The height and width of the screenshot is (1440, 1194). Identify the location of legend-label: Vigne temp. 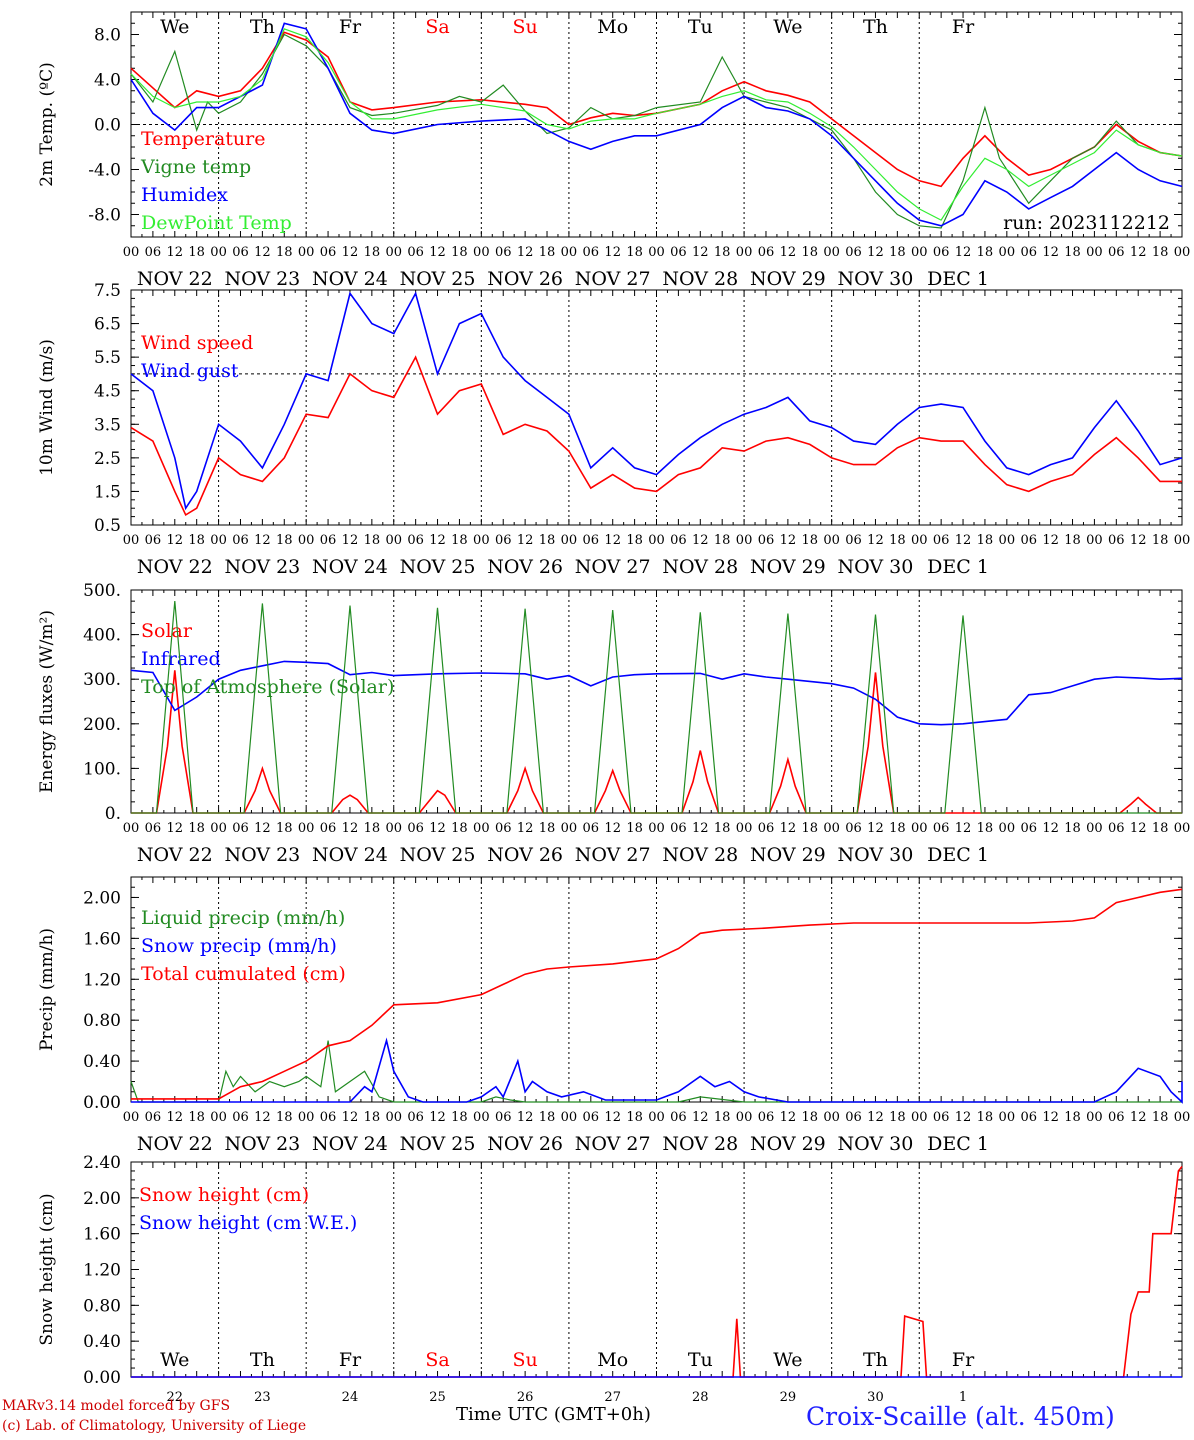
(195, 167).